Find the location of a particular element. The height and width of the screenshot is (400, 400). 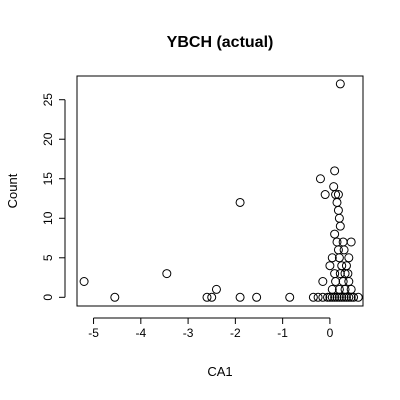

y-axis-label: Count is located at coordinates (12, 190).